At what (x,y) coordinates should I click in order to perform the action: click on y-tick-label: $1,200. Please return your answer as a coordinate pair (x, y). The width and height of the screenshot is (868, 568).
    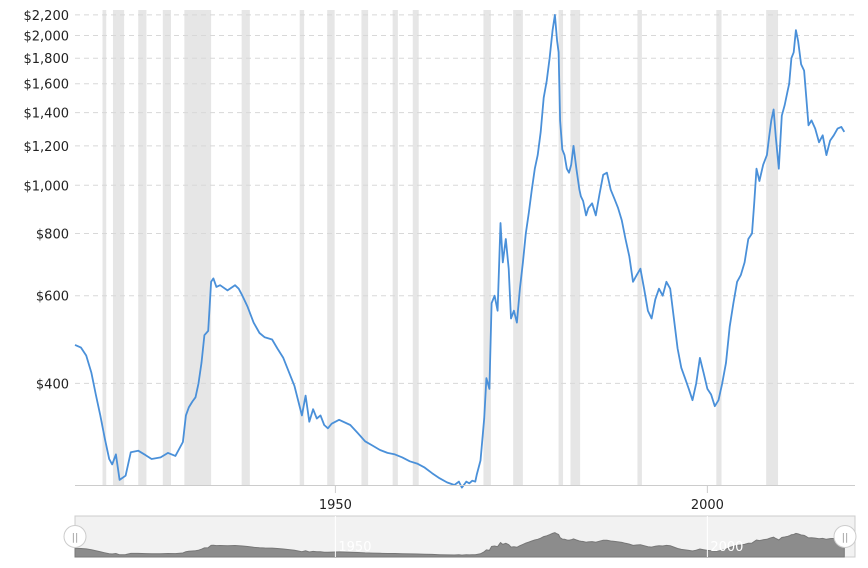
    Looking at the image, I should click on (47, 147).